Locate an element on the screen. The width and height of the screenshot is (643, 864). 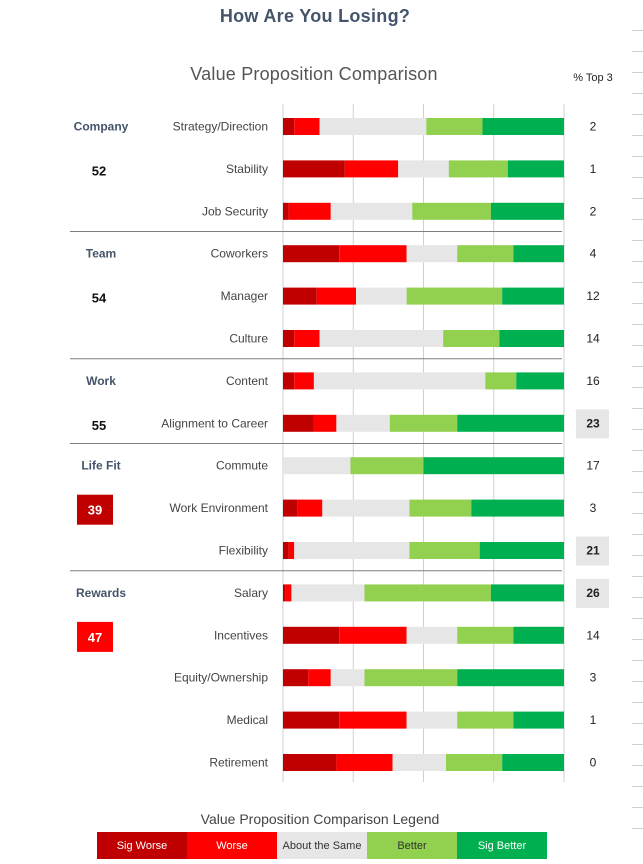
top3-value: 23 is located at coordinates (593, 423).